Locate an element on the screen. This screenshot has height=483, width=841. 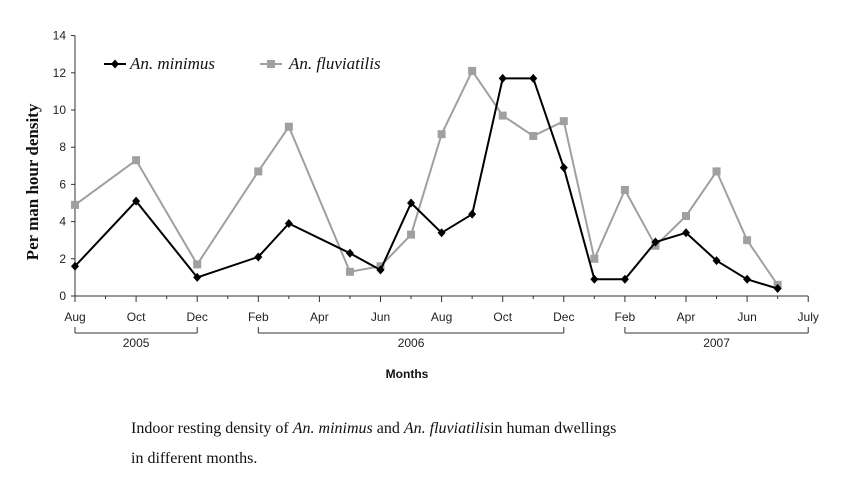
y-tick-label: 4 is located at coordinates (62, 222).